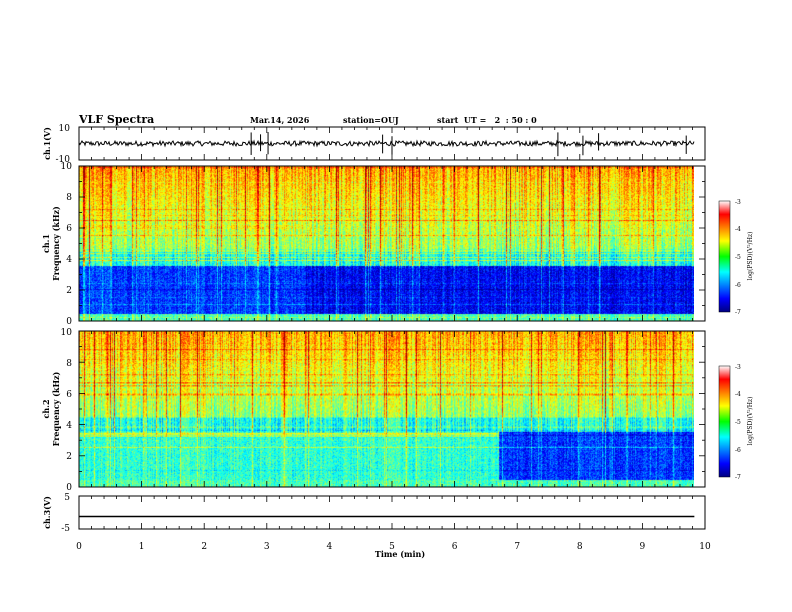  I want to click on time-tick-label-0: 0, so click(79, 547).